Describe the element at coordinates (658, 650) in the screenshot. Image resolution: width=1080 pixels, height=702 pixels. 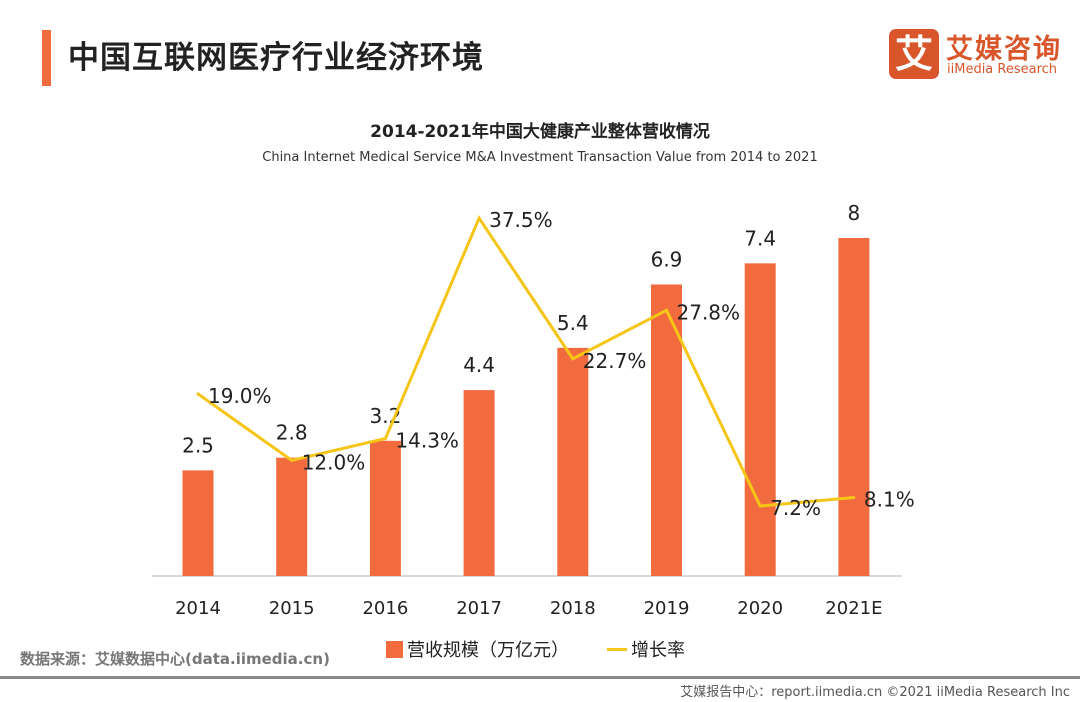
I see `legend-line-label: 增长率` at that location.